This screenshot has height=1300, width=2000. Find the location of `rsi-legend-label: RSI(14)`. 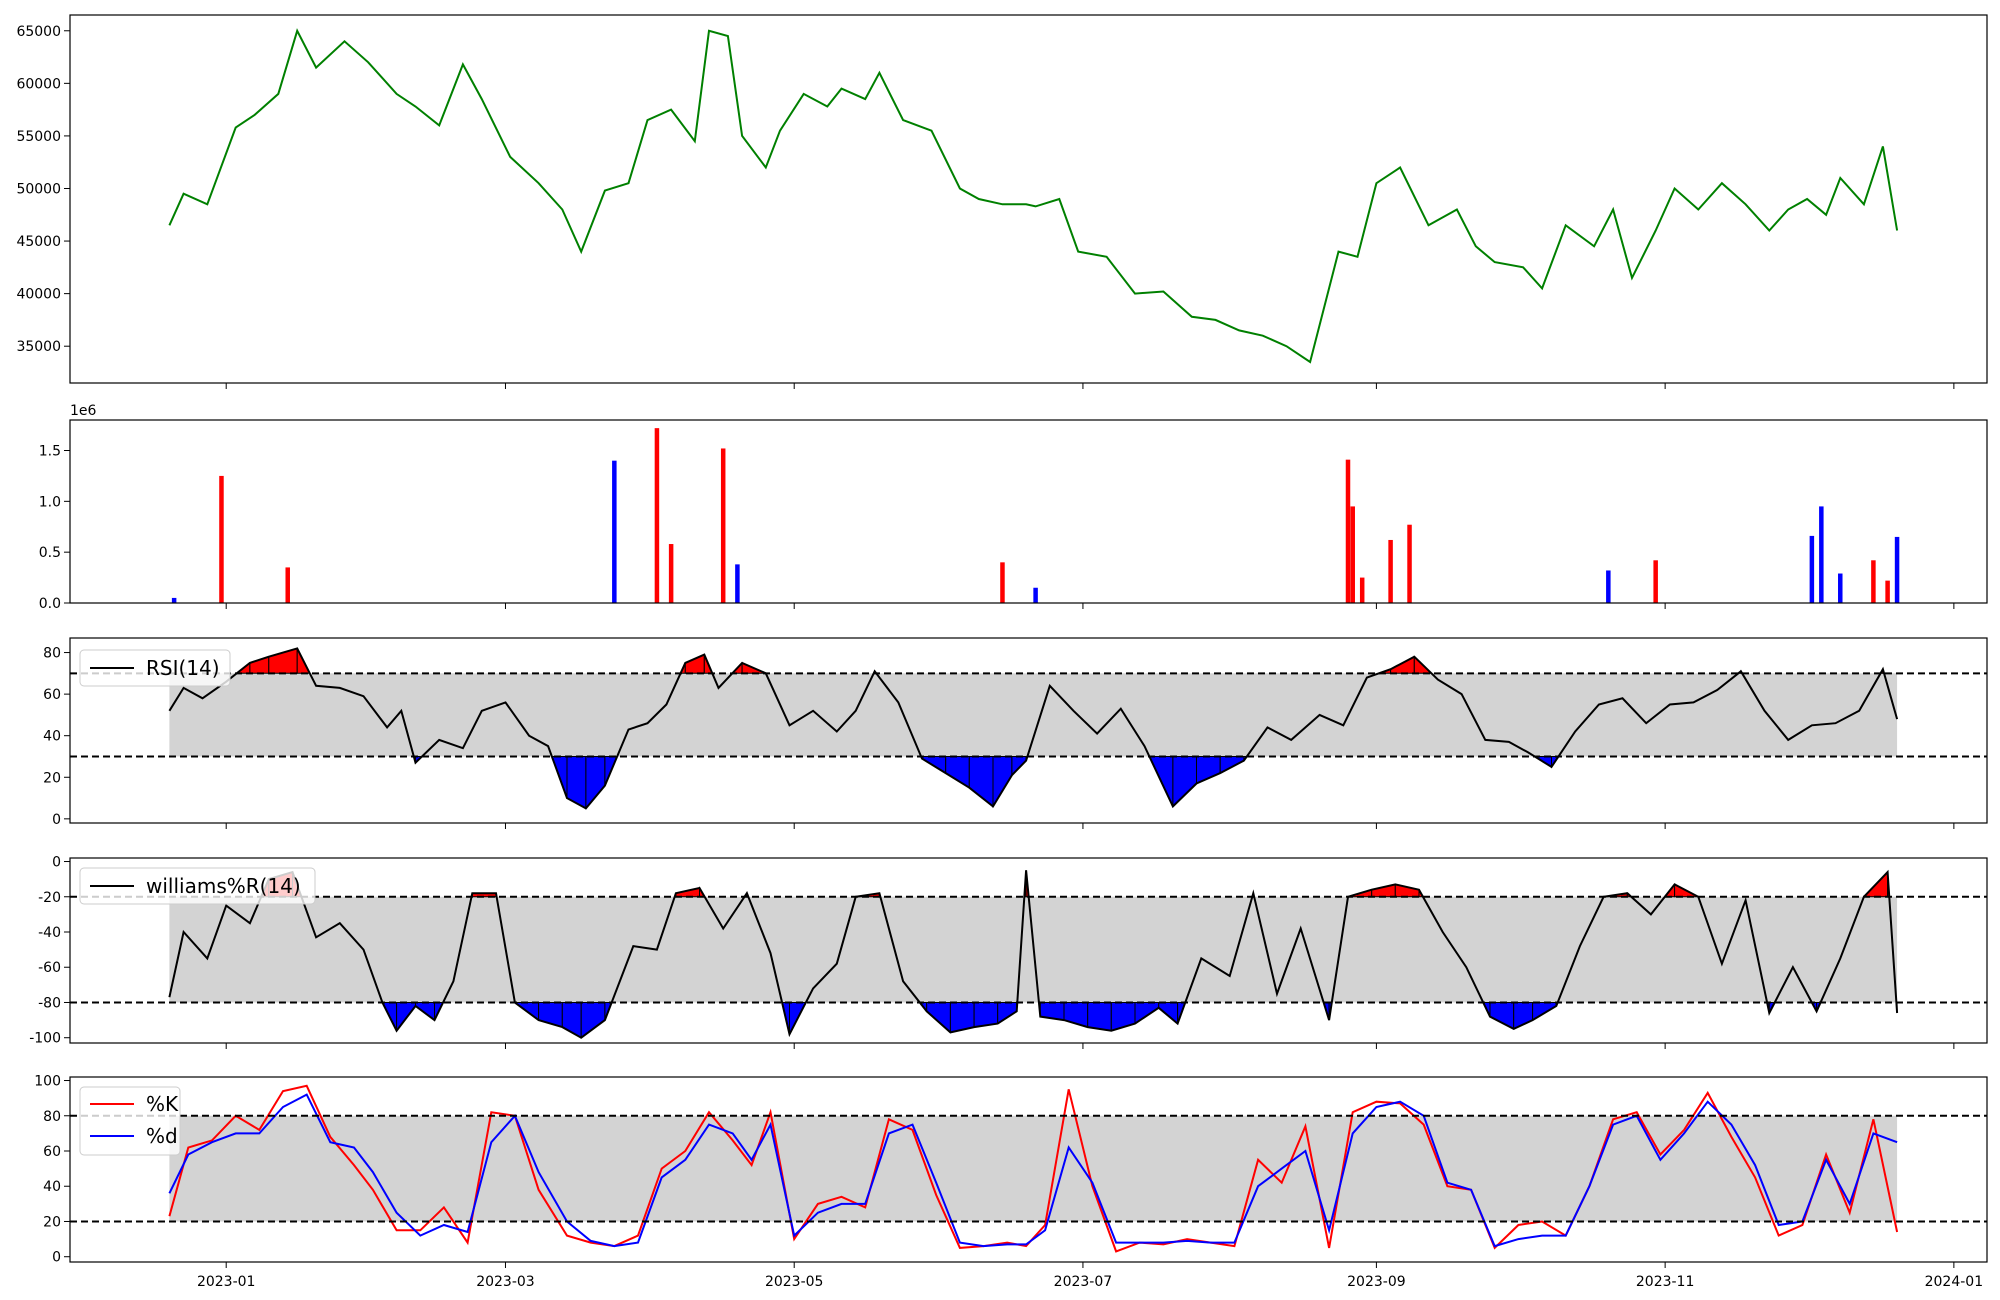

rsi-legend-label: RSI(14) is located at coordinates (183, 668).